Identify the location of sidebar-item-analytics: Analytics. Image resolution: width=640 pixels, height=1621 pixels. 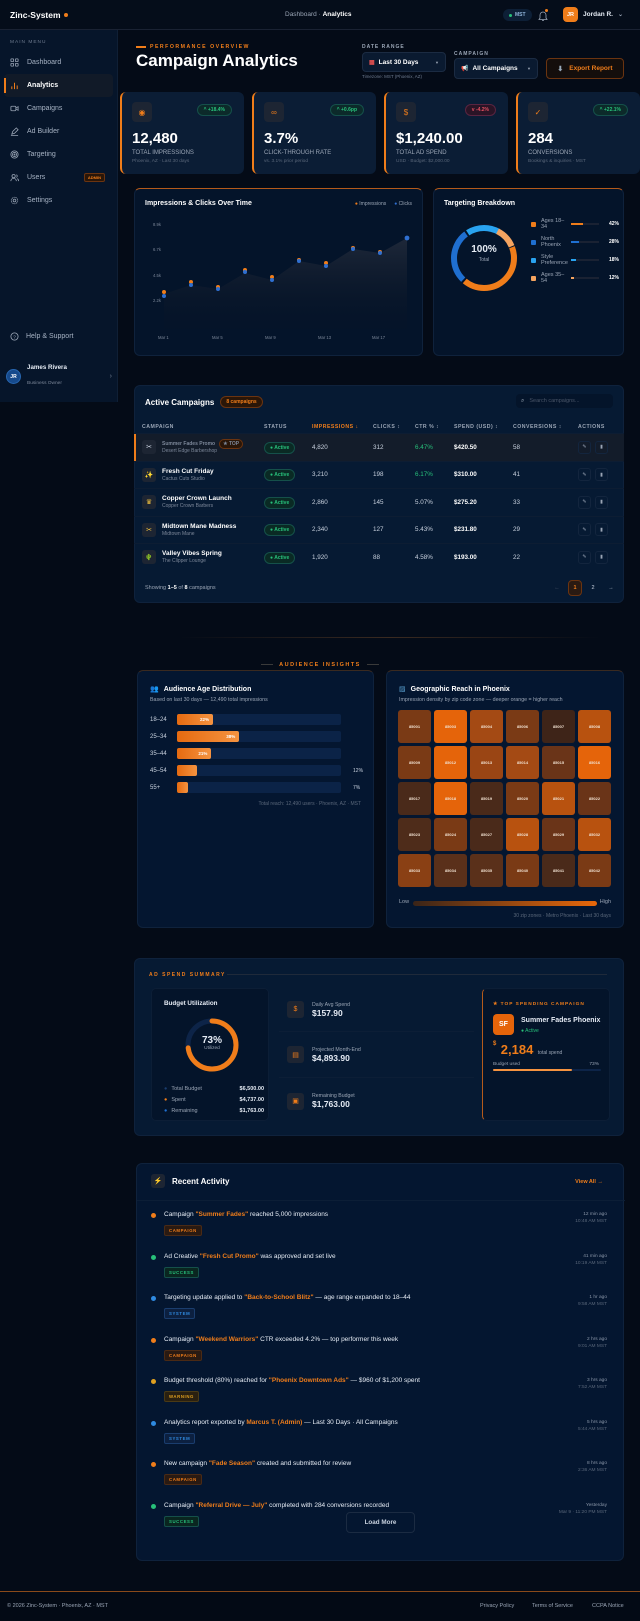
(58, 85).